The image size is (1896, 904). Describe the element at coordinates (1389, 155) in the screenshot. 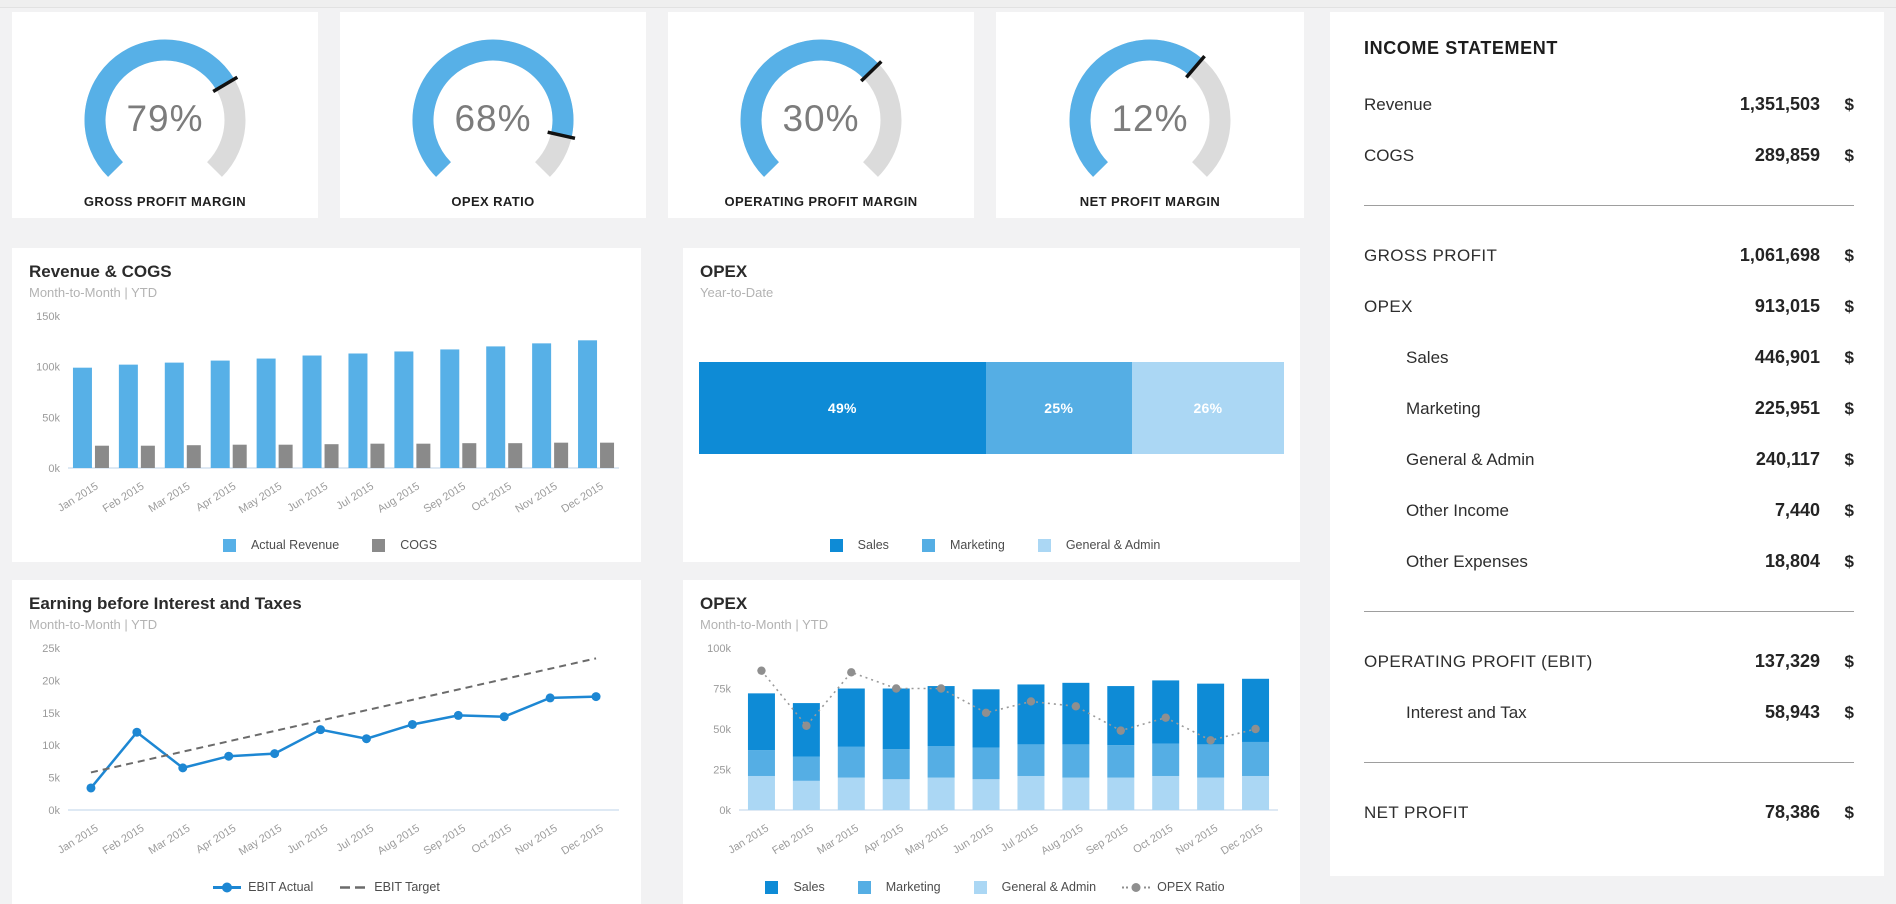

I see `income-row-label: COGS` at that location.